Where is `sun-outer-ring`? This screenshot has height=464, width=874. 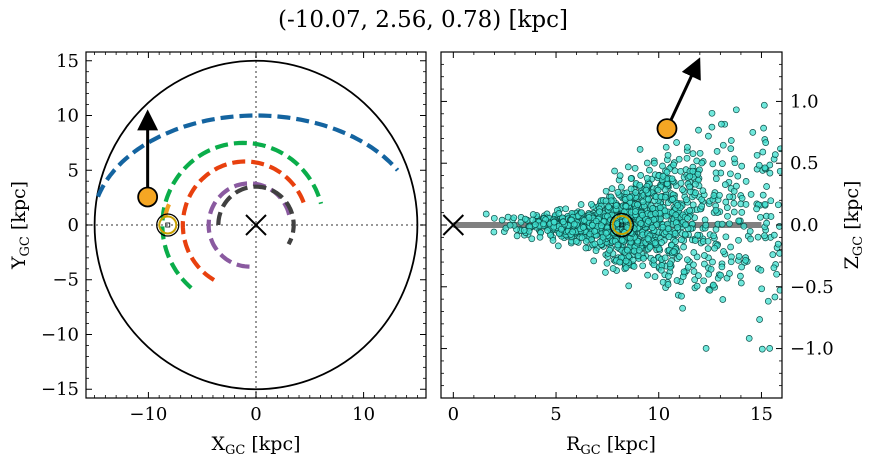 sun-outer-ring is located at coordinates (168, 225).